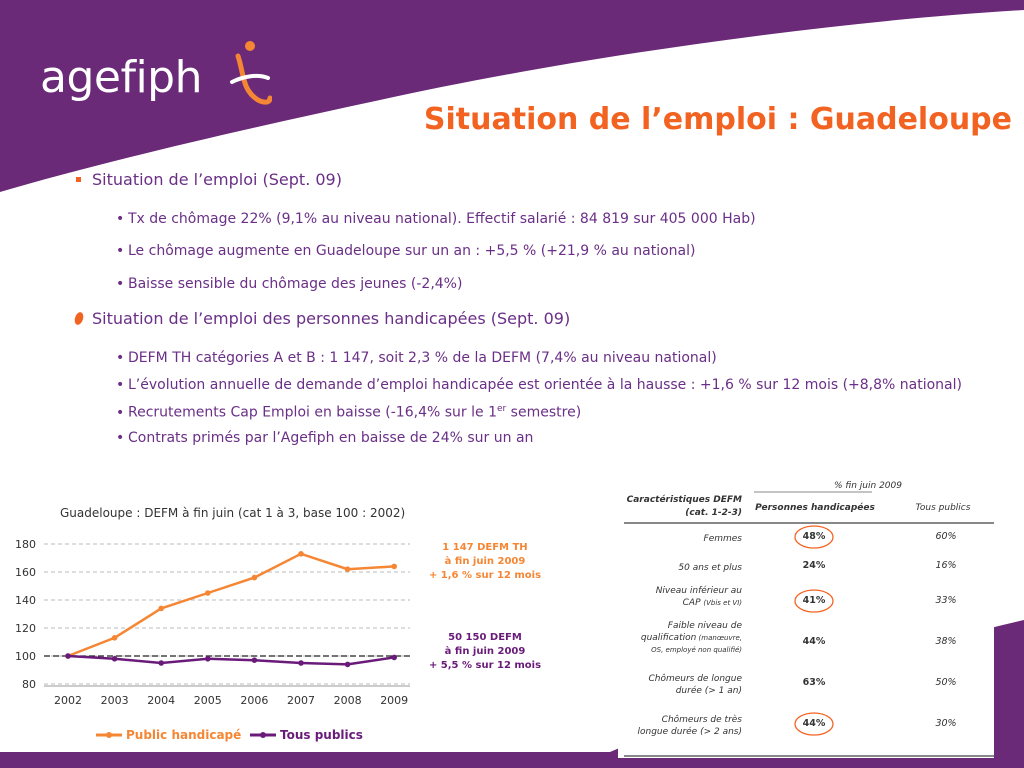  What do you see at coordinates (691, 638) in the screenshot?
I see `table-row-label: qualification (manœuvre,` at bounding box center [691, 638].